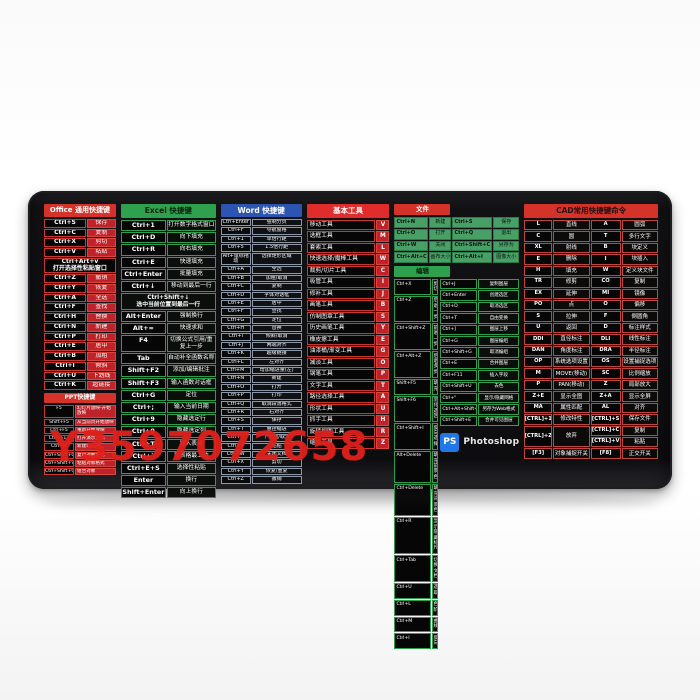 The height and width of the screenshot is (700, 700). I want to click on shortcut-label: 显示/隐藏网格, so click(499, 398).